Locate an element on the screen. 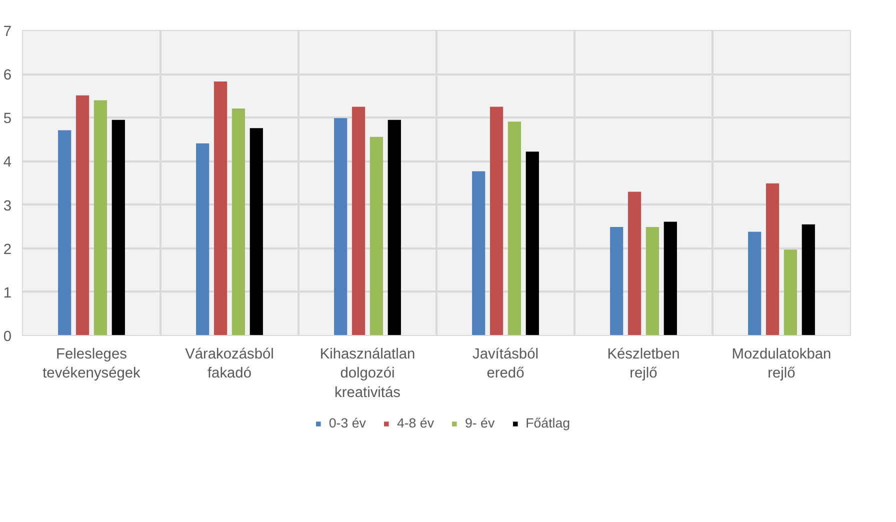 The image size is (896, 522). y-tick-label: 5 is located at coordinates (7, 119).